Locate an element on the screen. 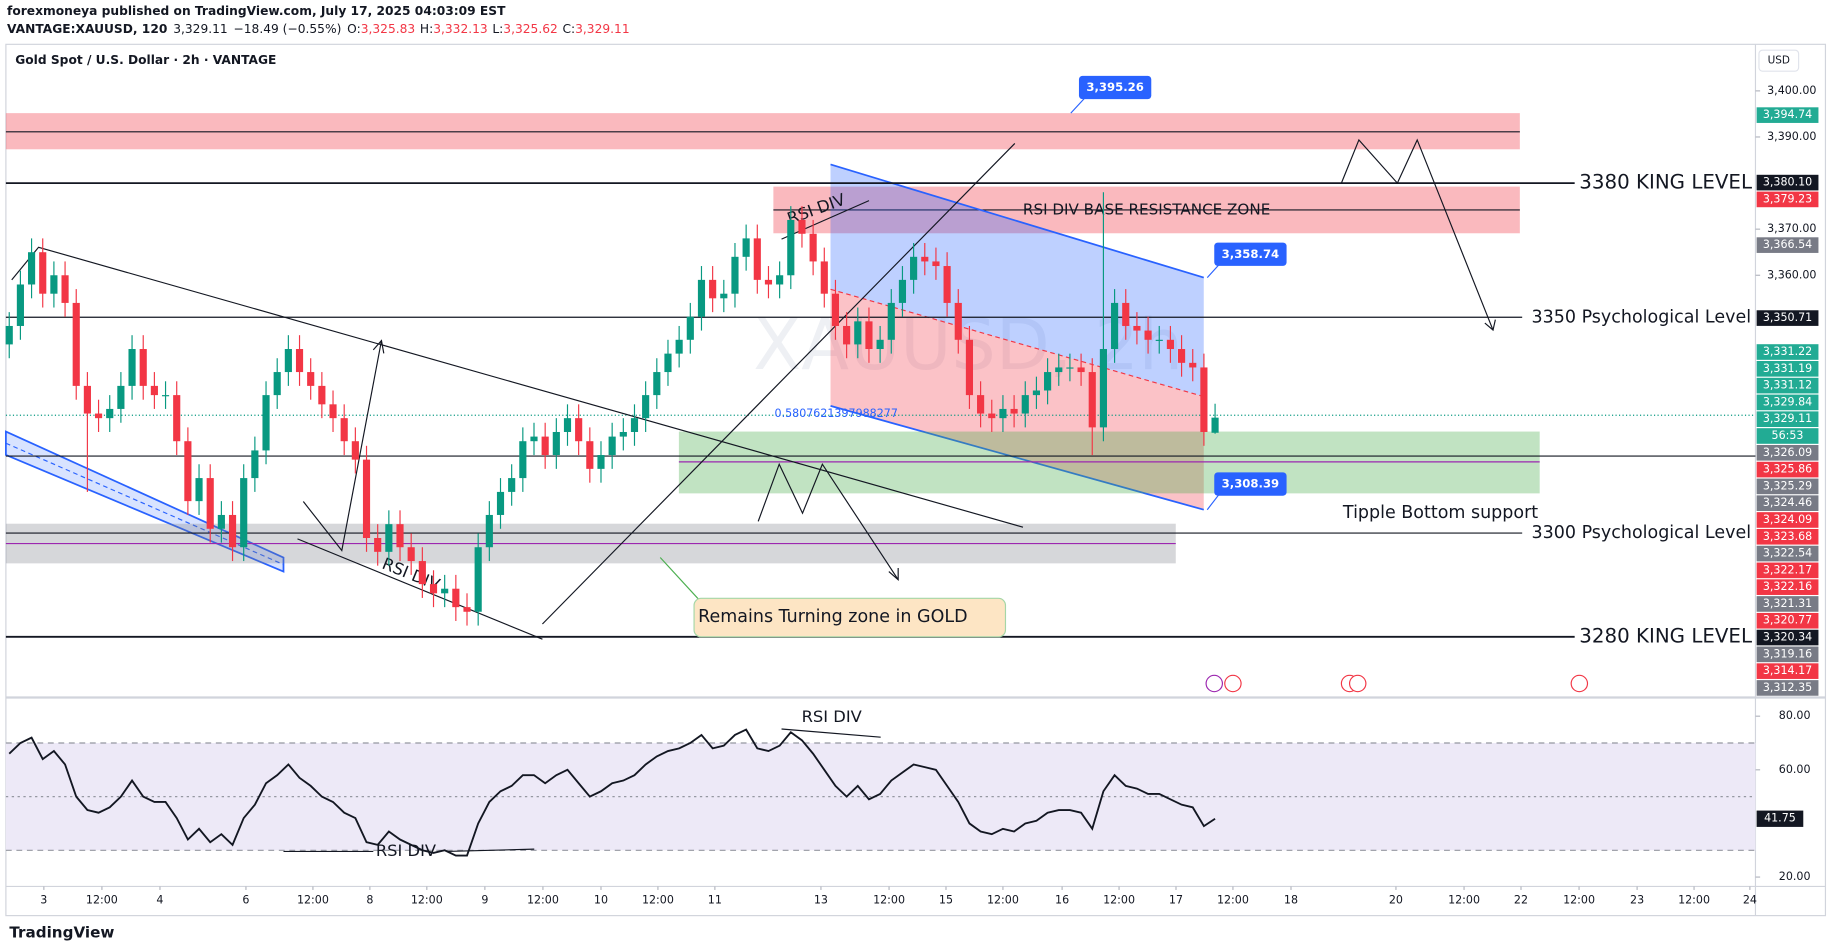 The height and width of the screenshot is (952, 1829). callout-mid: 3,358.74 is located at coordinates (1251, 254).